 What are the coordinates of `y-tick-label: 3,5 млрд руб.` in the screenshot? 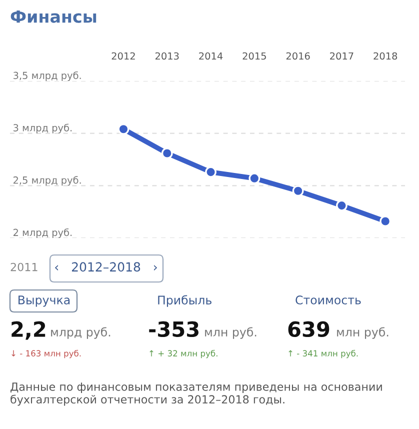 It's located at (47, 76).